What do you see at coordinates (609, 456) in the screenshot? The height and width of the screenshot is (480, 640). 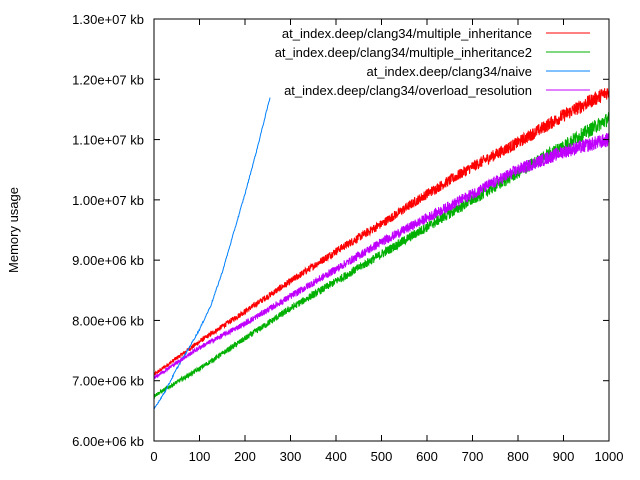 I see `x-tick-label: 1000` at bounding box center [609, 456].